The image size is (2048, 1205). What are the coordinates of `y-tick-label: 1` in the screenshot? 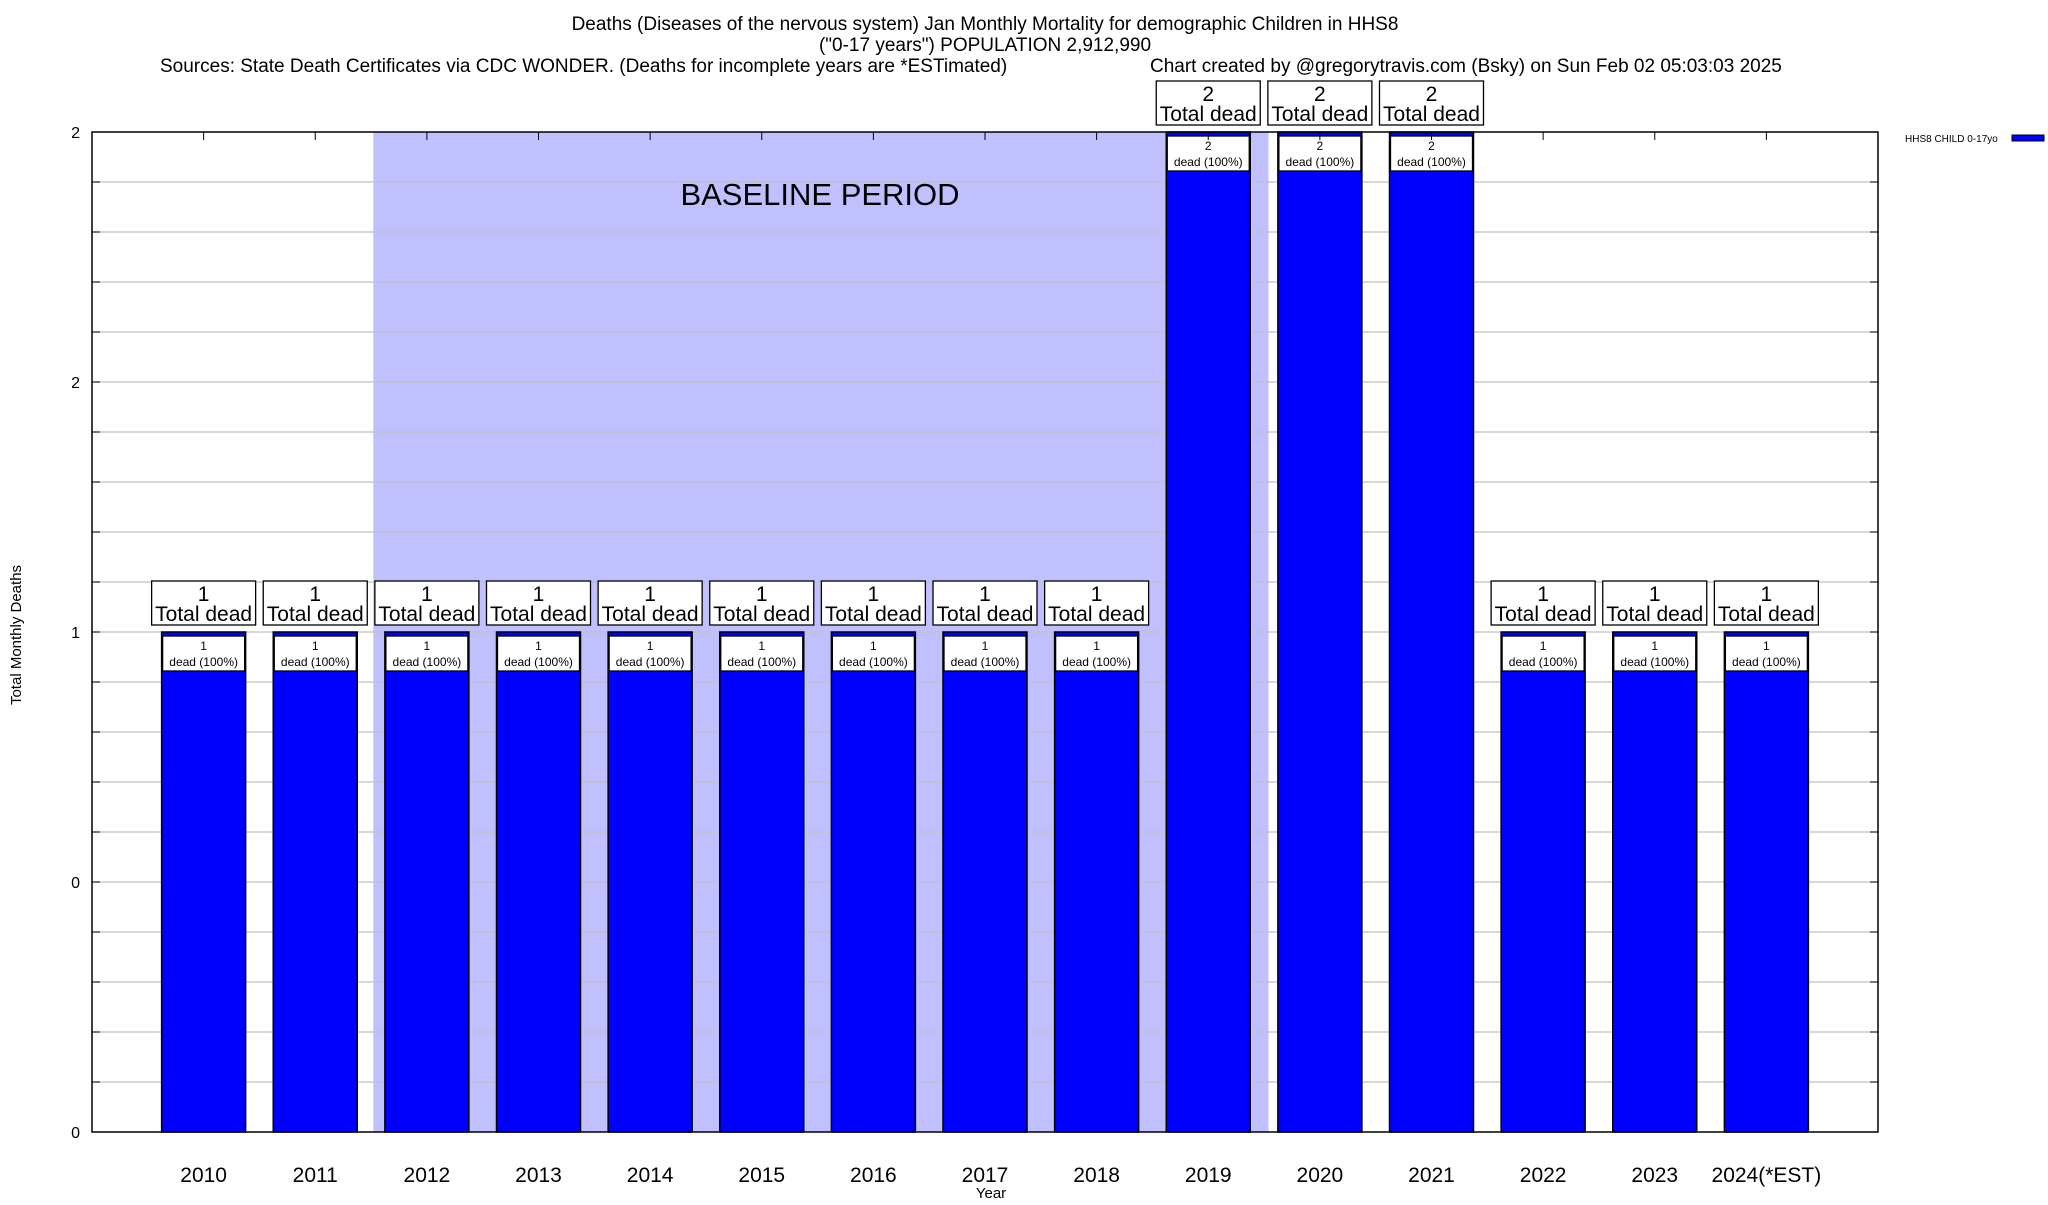 It's located at (75, 633).